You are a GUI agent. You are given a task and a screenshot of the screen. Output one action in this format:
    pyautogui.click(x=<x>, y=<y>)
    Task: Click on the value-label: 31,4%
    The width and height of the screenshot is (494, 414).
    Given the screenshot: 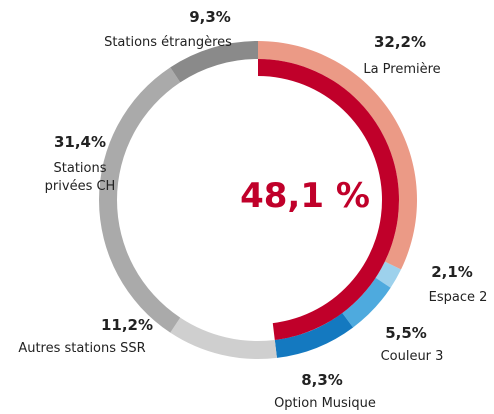 What is the action you would take?
    pyautogui.click(x=80, y=142)
    